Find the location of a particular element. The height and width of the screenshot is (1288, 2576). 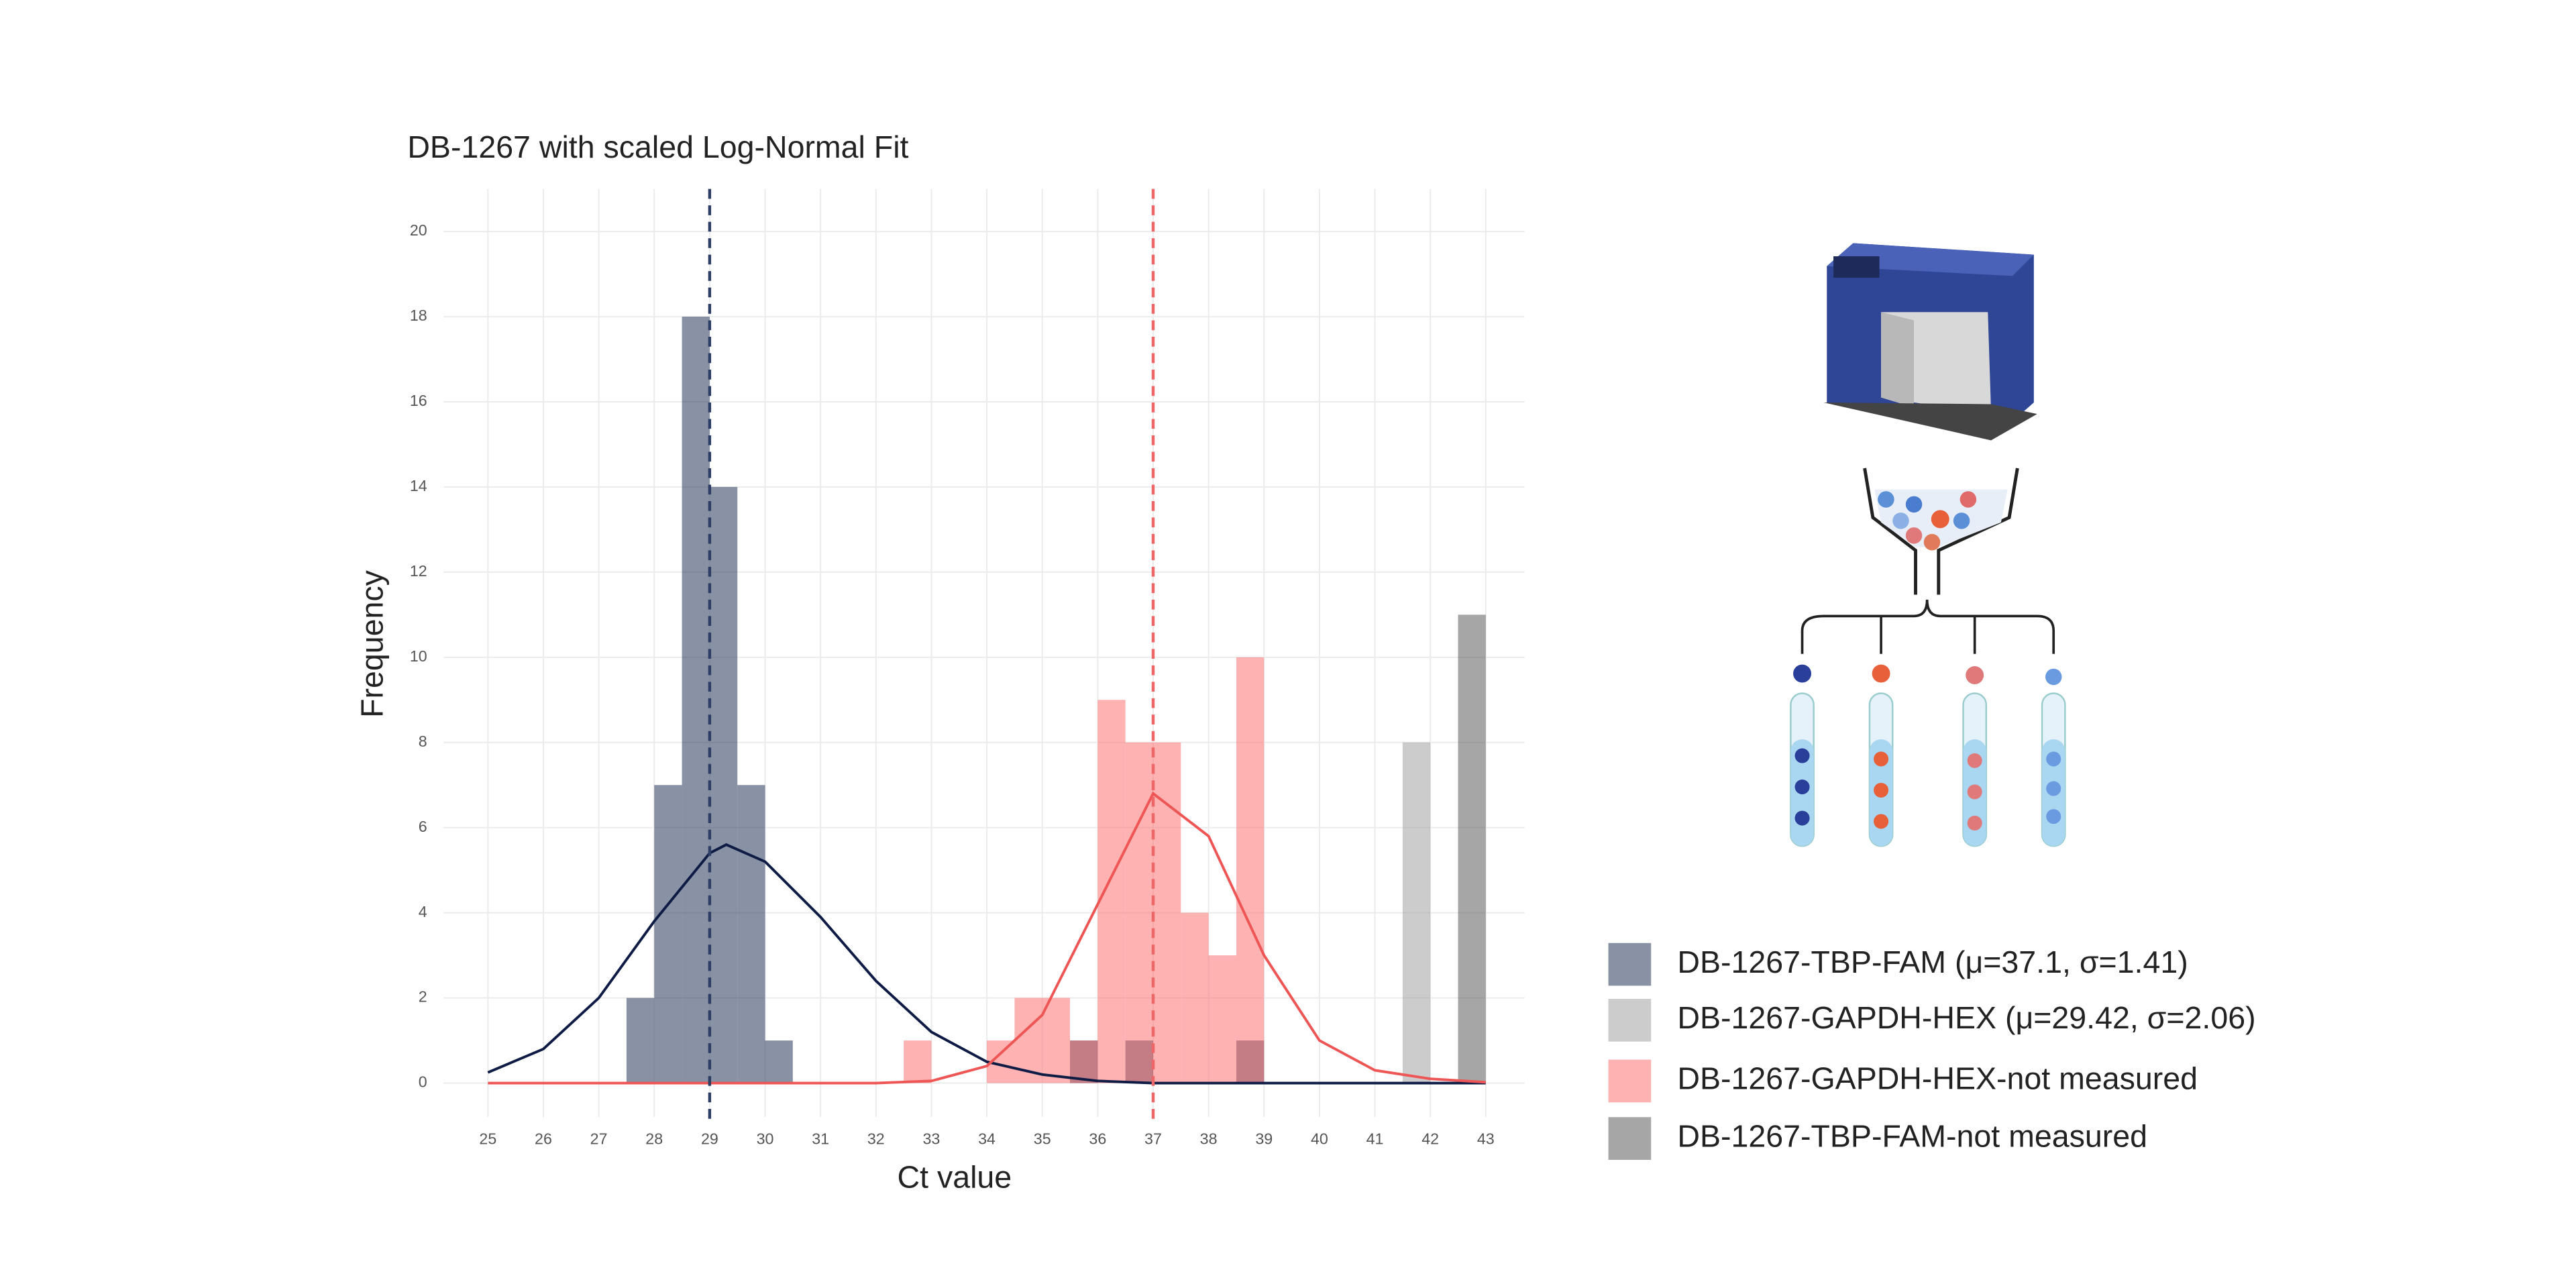

y-tick-label: 0 is located at coordinates (423, 1082).